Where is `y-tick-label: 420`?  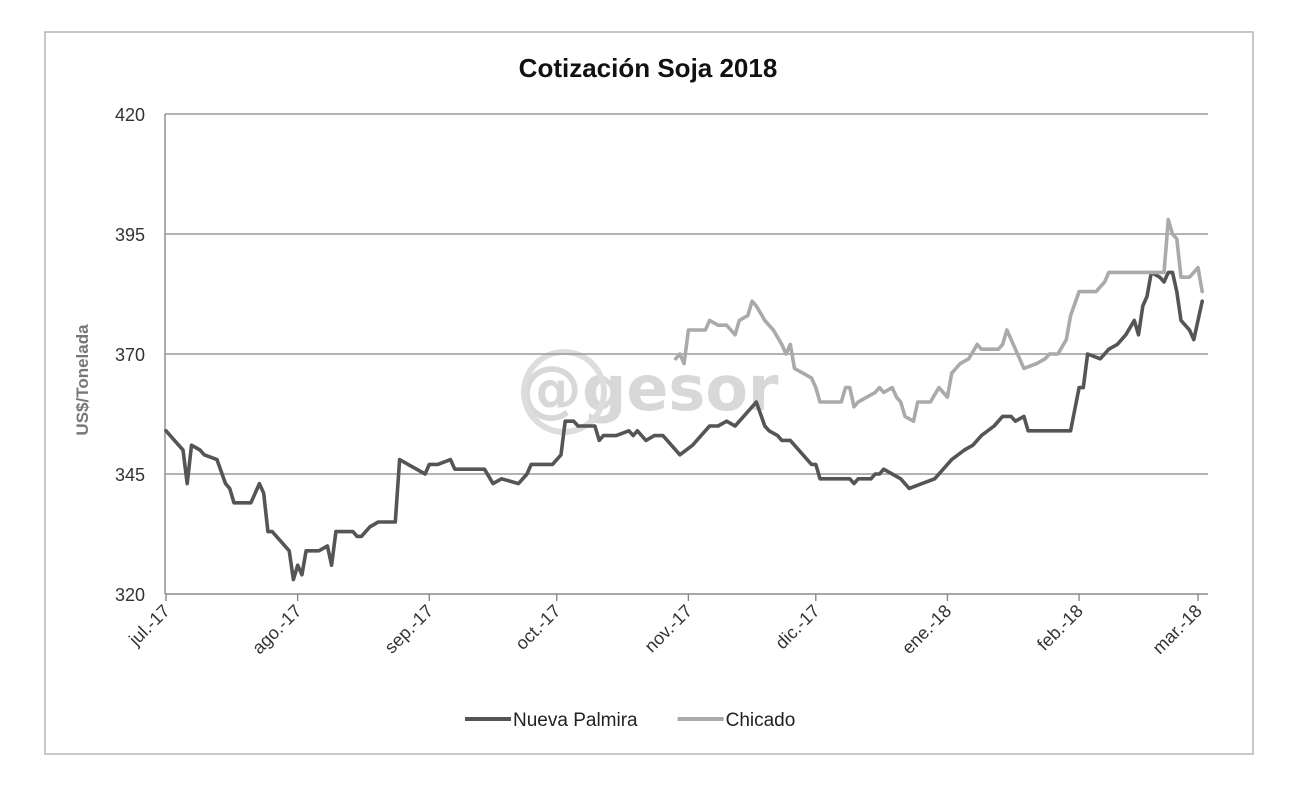 y-tick-label: 420 is located at coordinates (130, 115).